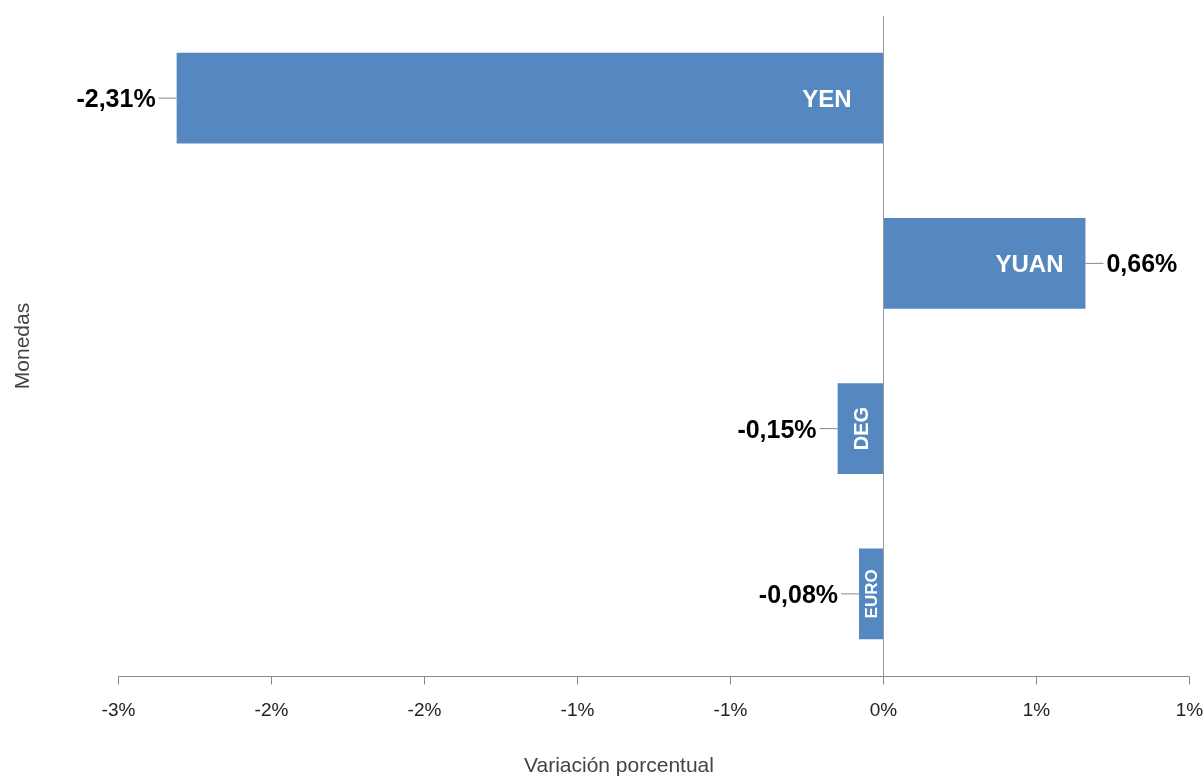 The height and width of the screenshot is (778, 1204). Describe the element at coordinates (883, 709) in the screenshot. I see `x-tick-label: 0%` at that location.